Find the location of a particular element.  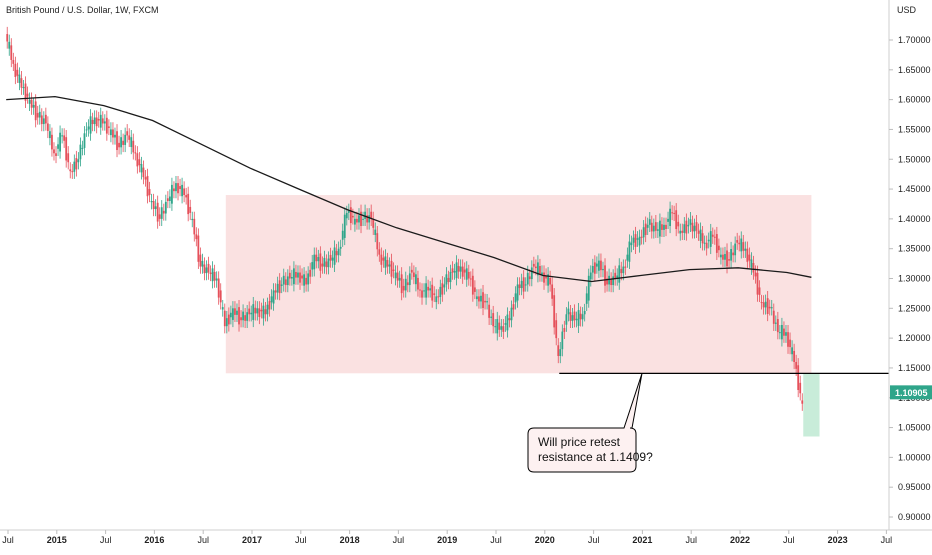

time-tick-label: Jul is located at coordinates (8, 540).